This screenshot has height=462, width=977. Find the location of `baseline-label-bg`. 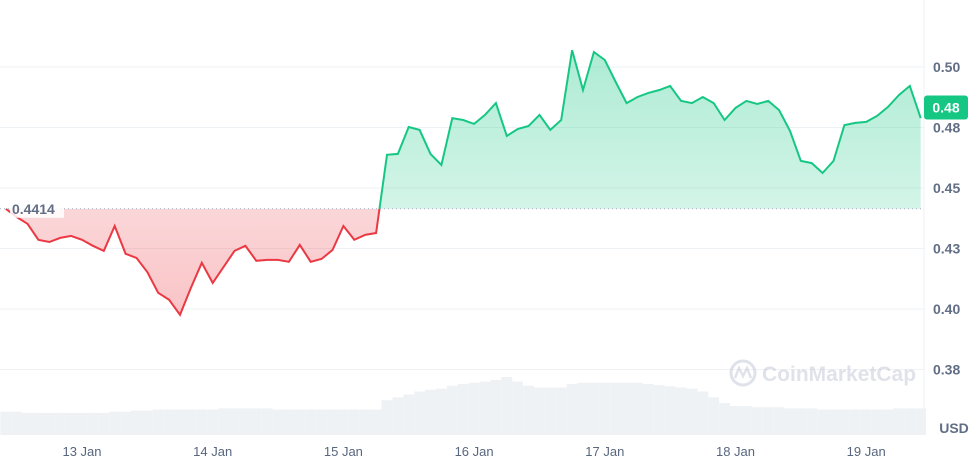

baseline-label-bg is located at coordinates (37, 208).